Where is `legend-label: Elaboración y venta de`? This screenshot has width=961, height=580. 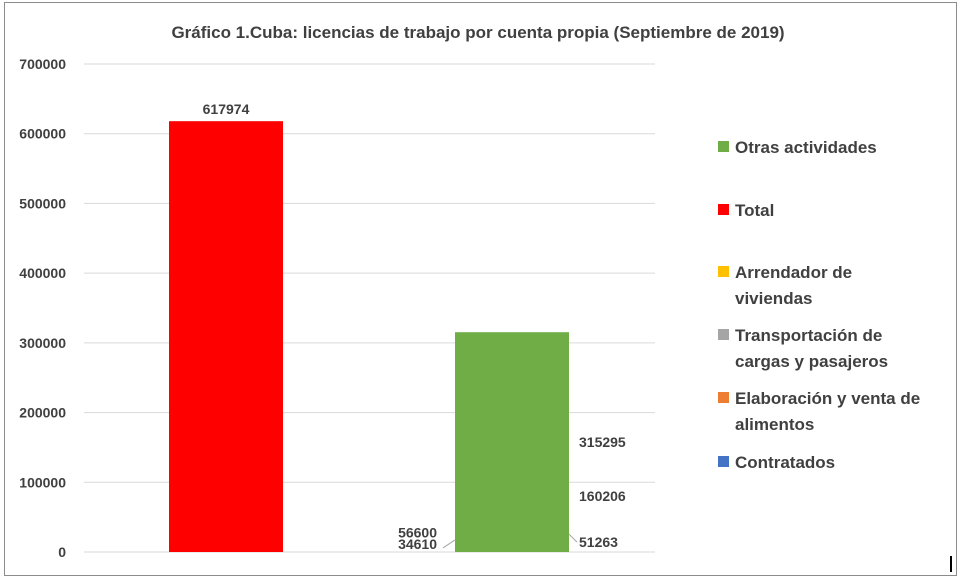
legend-label: Elaboración y venta de is located at coordinates (827, 398).